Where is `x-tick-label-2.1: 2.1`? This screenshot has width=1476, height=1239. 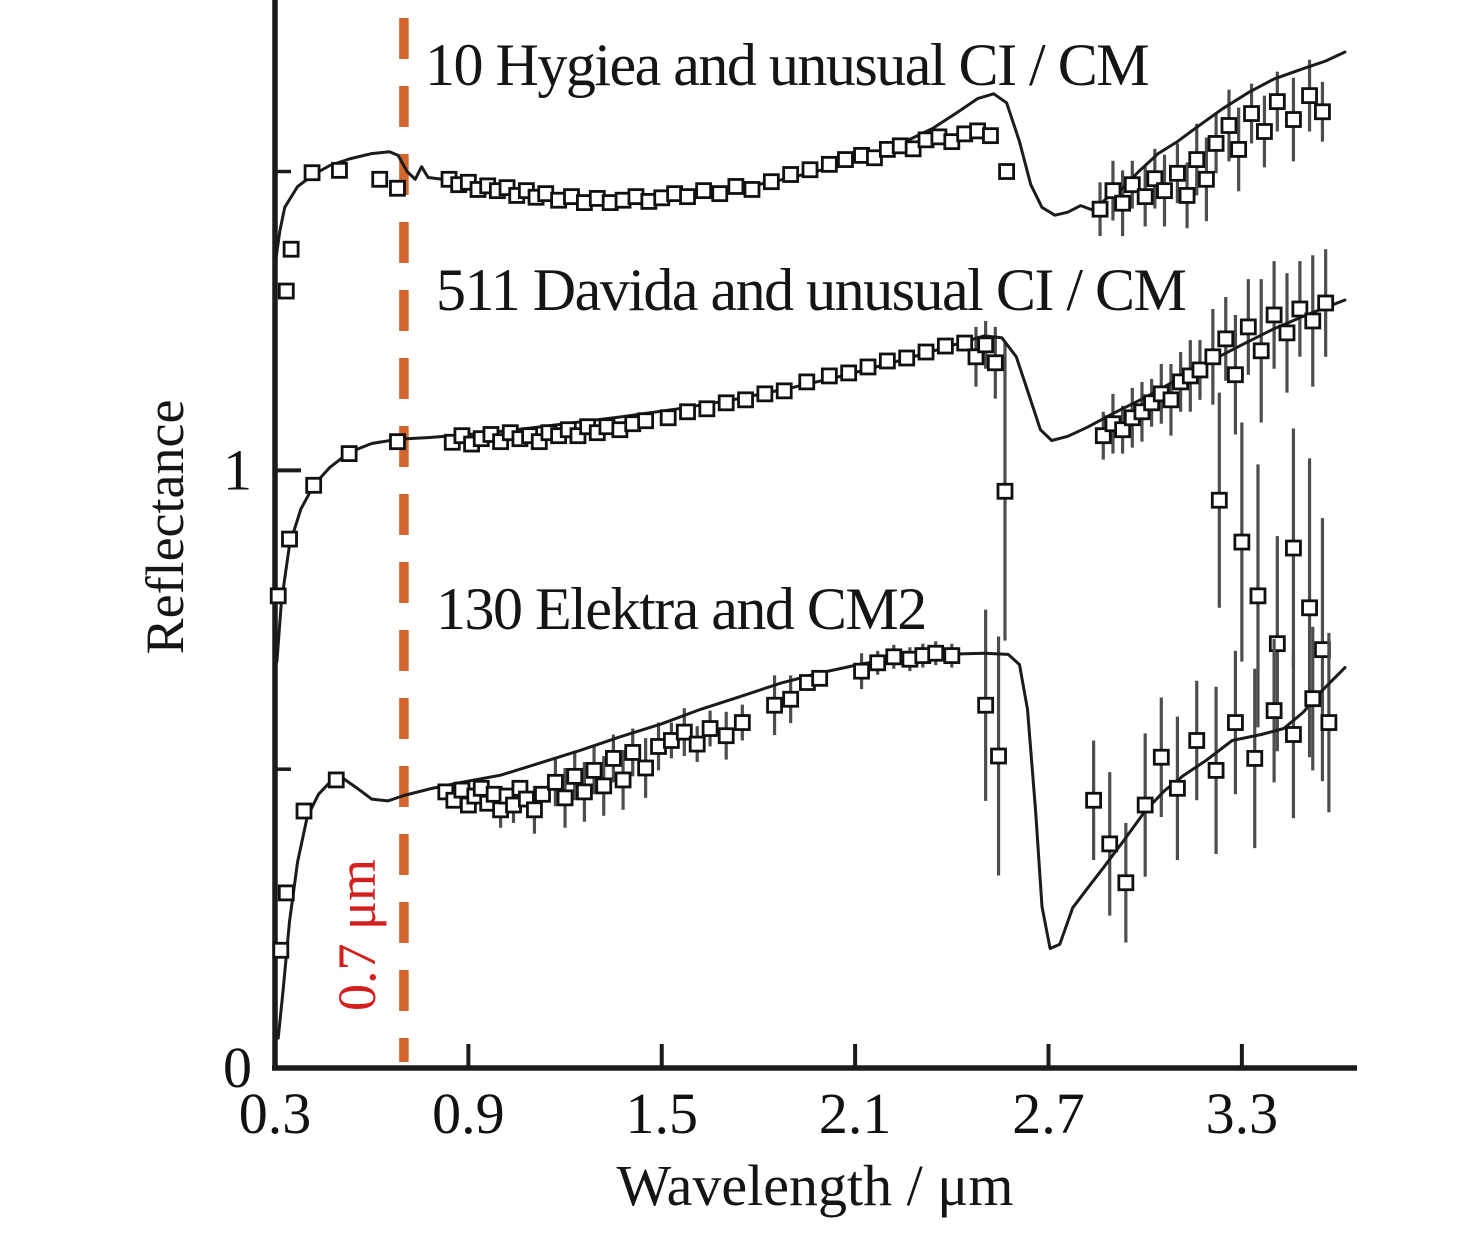 x-tick-label-2.1: 2.1 is located at coordinates (855, 1113).